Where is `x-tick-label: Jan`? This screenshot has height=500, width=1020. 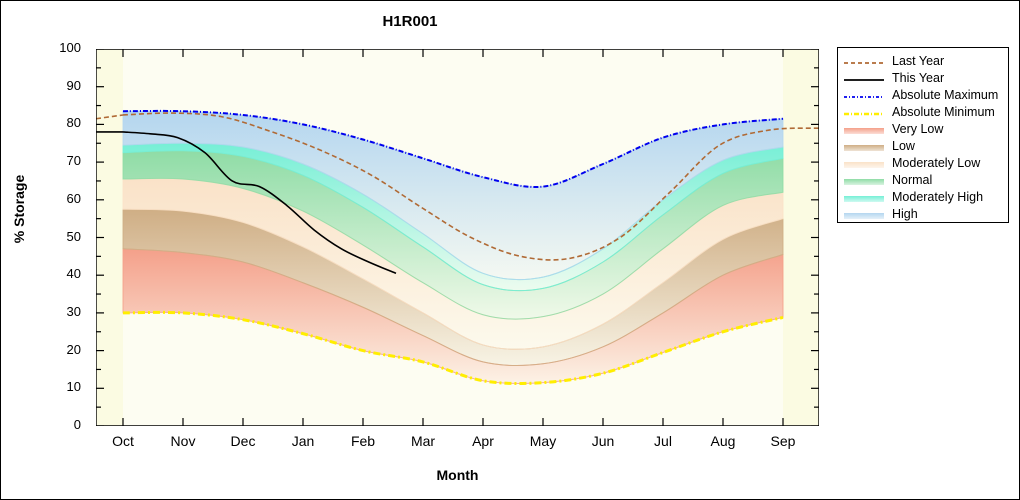 x-tick-label: Jan is located at coordinates (303, 441).